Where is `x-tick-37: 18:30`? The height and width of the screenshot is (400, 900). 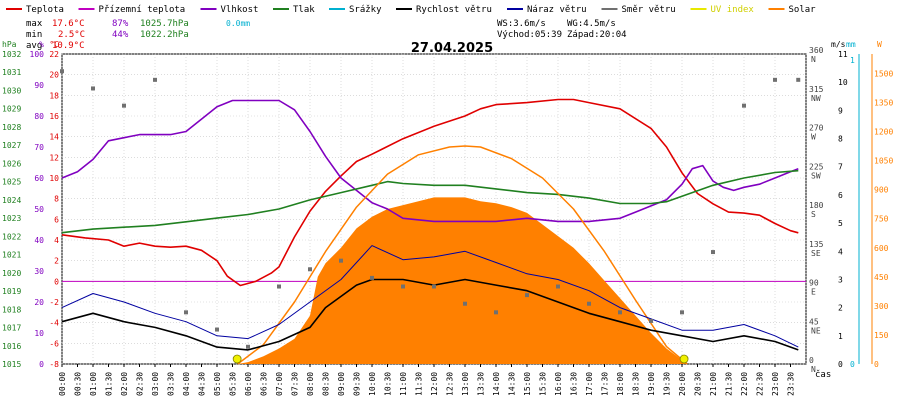 x-tick-37: 18:30 is located at coordinates (636, 384).